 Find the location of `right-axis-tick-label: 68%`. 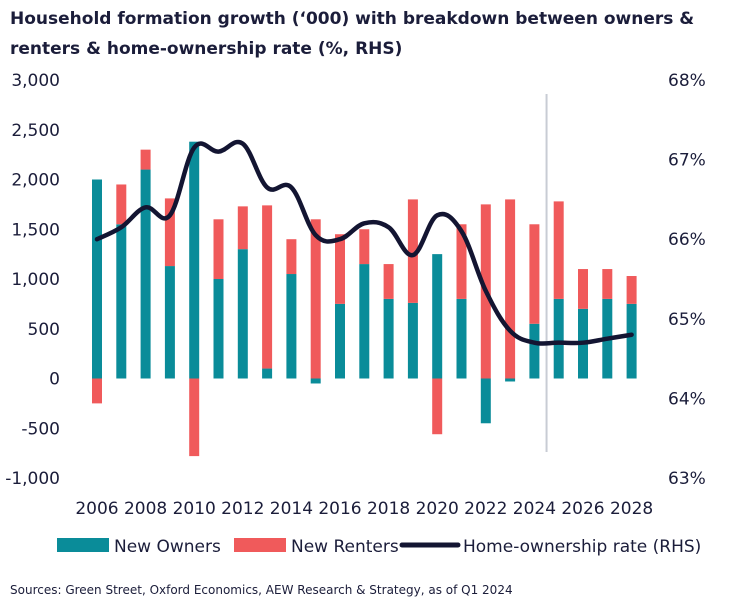

right-axis-tick-label: 68% is located at coordinates (687, 81).